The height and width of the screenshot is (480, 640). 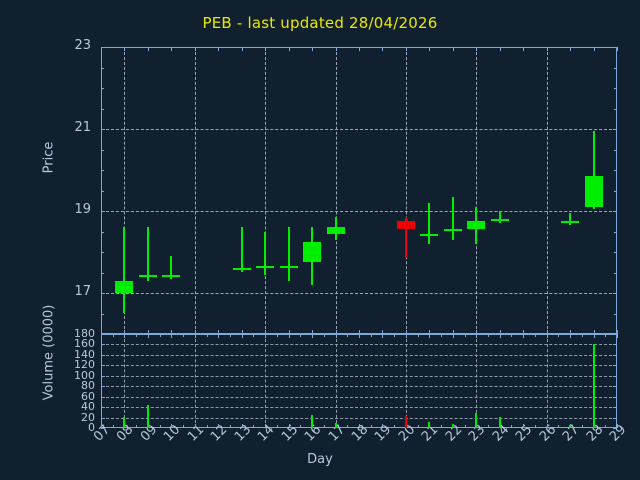 I want to click on volume-tick-label: 0, so click(x=91, y=427).